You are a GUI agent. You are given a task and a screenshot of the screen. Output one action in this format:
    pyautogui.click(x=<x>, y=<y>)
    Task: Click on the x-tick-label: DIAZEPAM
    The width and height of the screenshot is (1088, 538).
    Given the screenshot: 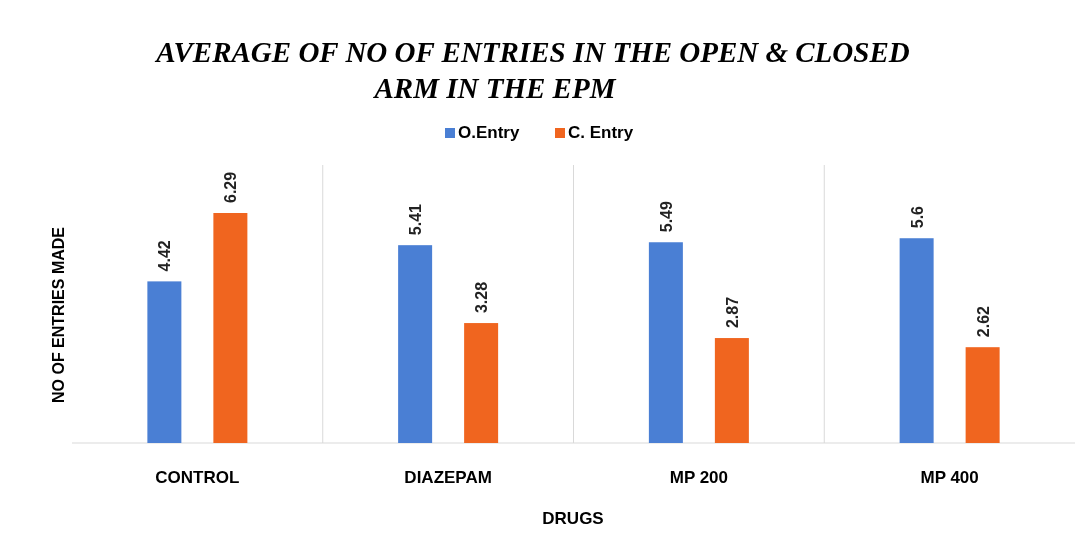 What is the action you would take?
    pyautogui.click(x=448, y=477)
    